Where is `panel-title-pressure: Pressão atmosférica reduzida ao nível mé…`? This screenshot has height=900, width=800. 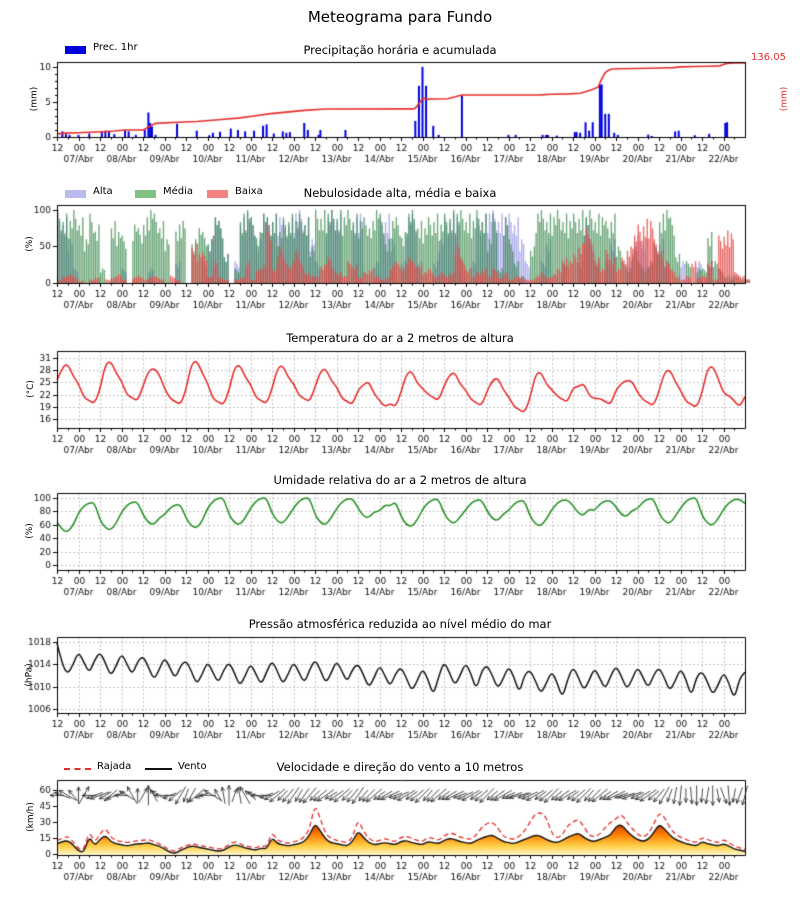 panel-title-pressure: Pressão atmosférica reduzida ao nível mé… is located at coordinates (400, 624).